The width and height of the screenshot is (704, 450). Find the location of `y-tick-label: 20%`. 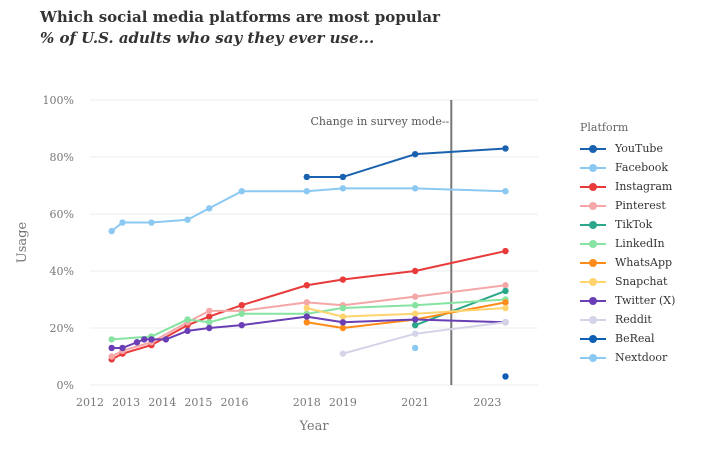

y-tick-label: 20% is located at coordinates (62, 328).